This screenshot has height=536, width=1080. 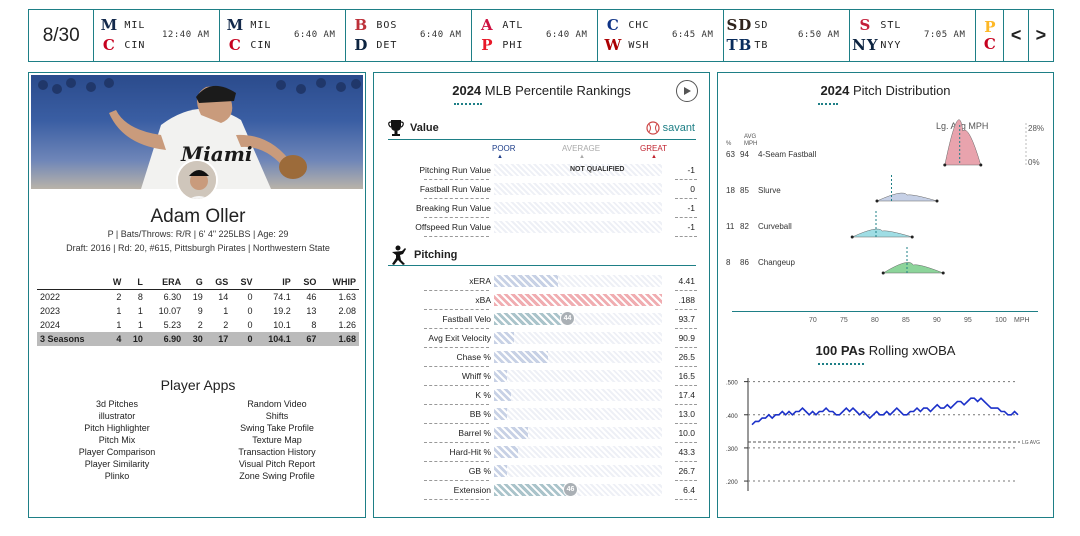 What do you see at coordinates (535, 35) in the screenshot?
I see `game-card: A ATL P PHI 6:40 AM` at bounding box center [535, 35].